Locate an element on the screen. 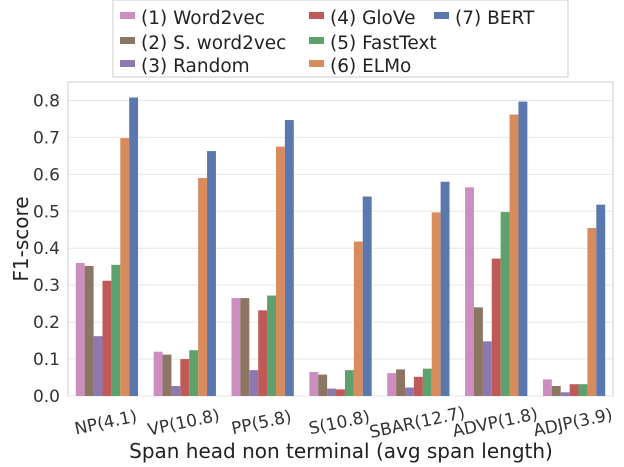 Image resolution: width=624 pixels, height=467 pixels. y-tick-label: 0.1 is located at coordinates (46, 360).